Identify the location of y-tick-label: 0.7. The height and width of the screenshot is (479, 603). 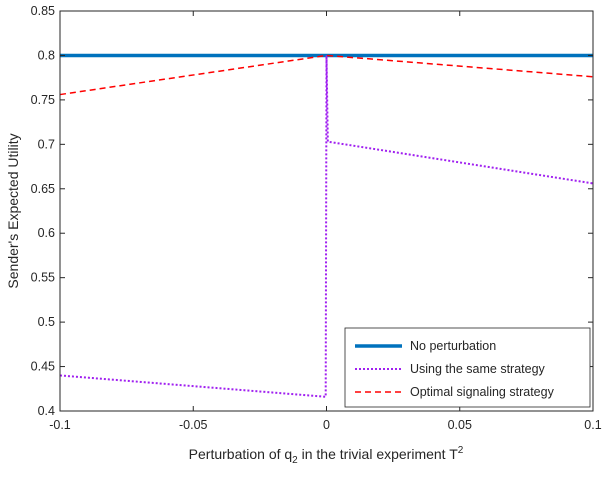
(46, 144).